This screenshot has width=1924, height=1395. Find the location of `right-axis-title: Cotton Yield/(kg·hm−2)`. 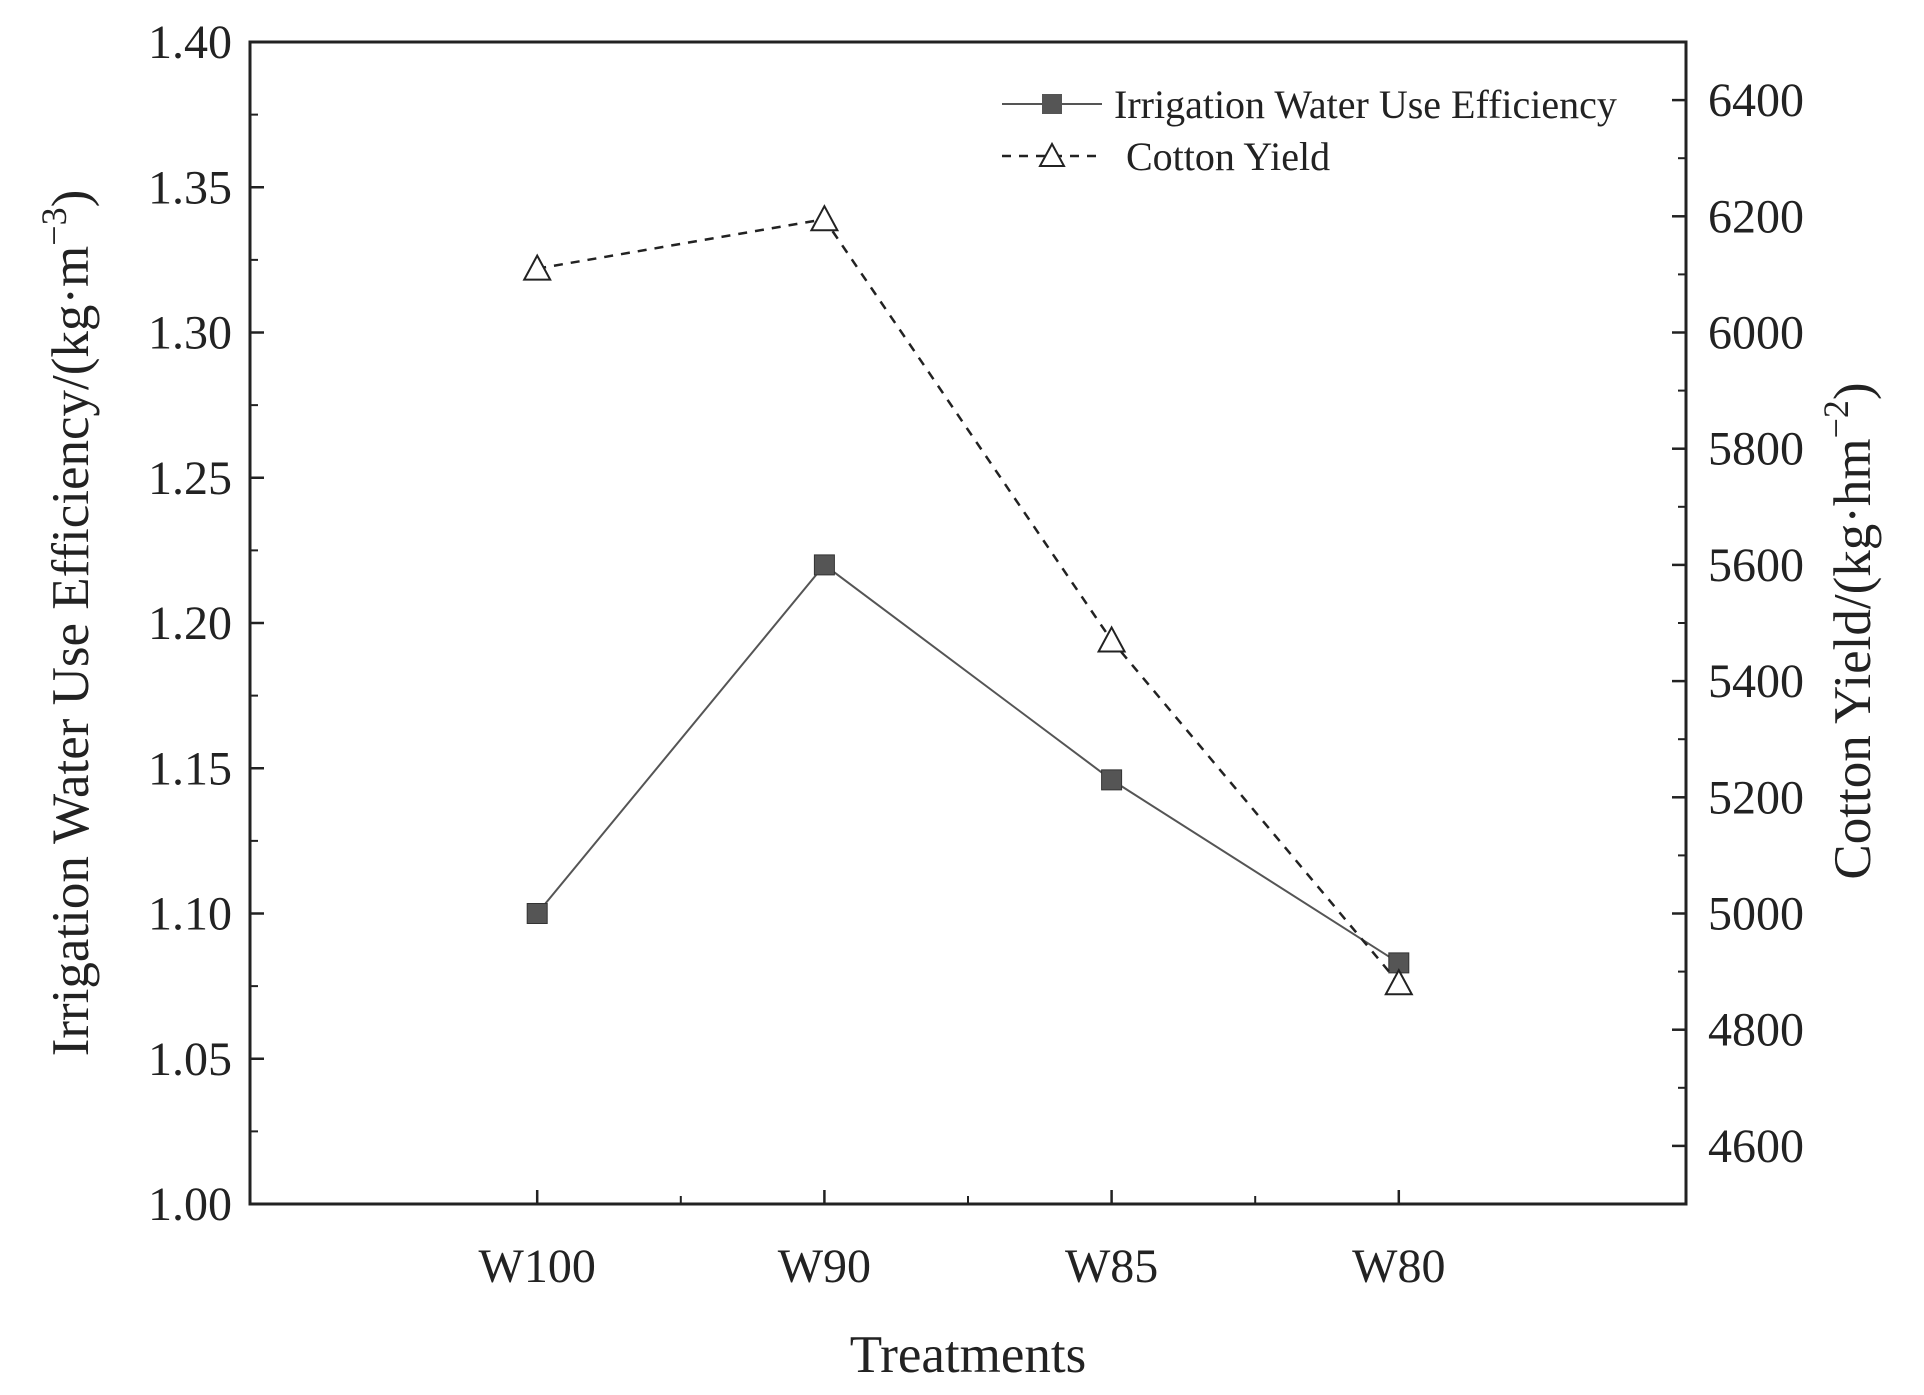

right-axis-title: Cotton Yield/(kg·hm−2) is located at coordinates (1849, 630).